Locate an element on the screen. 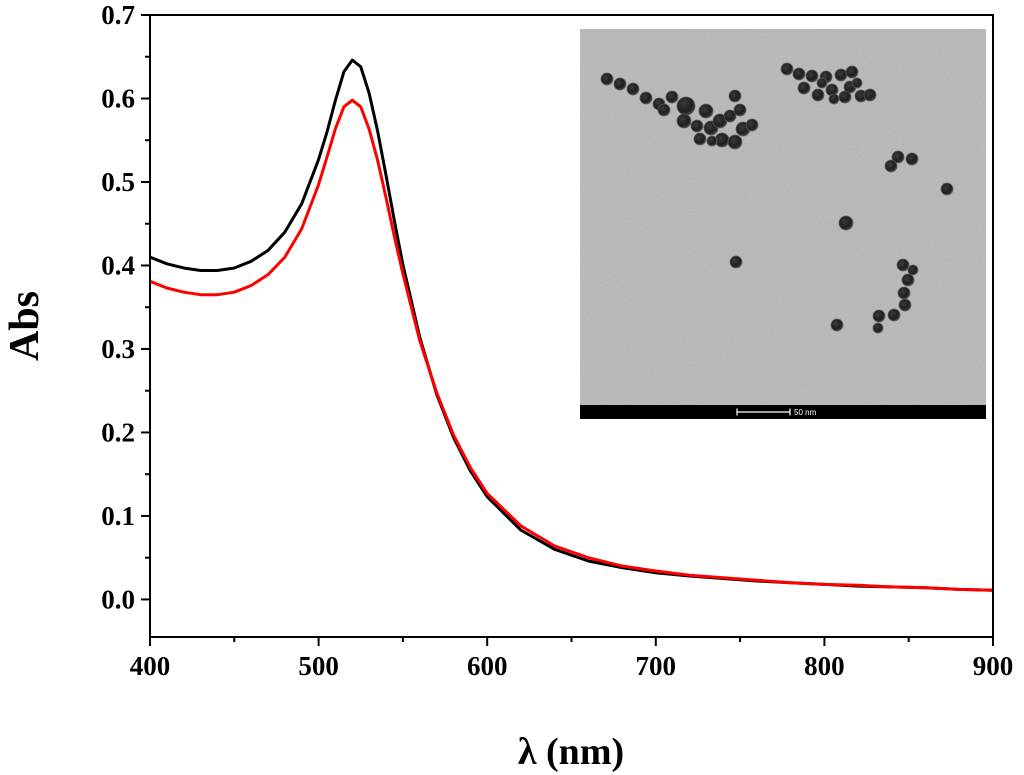 Image resolution: width=1024 pixels, height=775 pixels. y-axis-label: Abs is located at coordinates (25, 326).